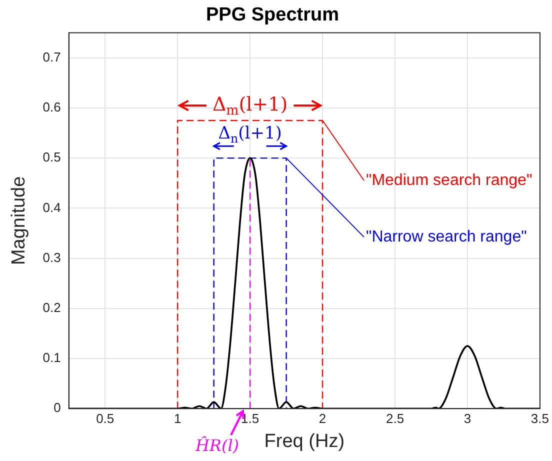  I want to click on y-tick-label: 0.1, so click(51, 358).